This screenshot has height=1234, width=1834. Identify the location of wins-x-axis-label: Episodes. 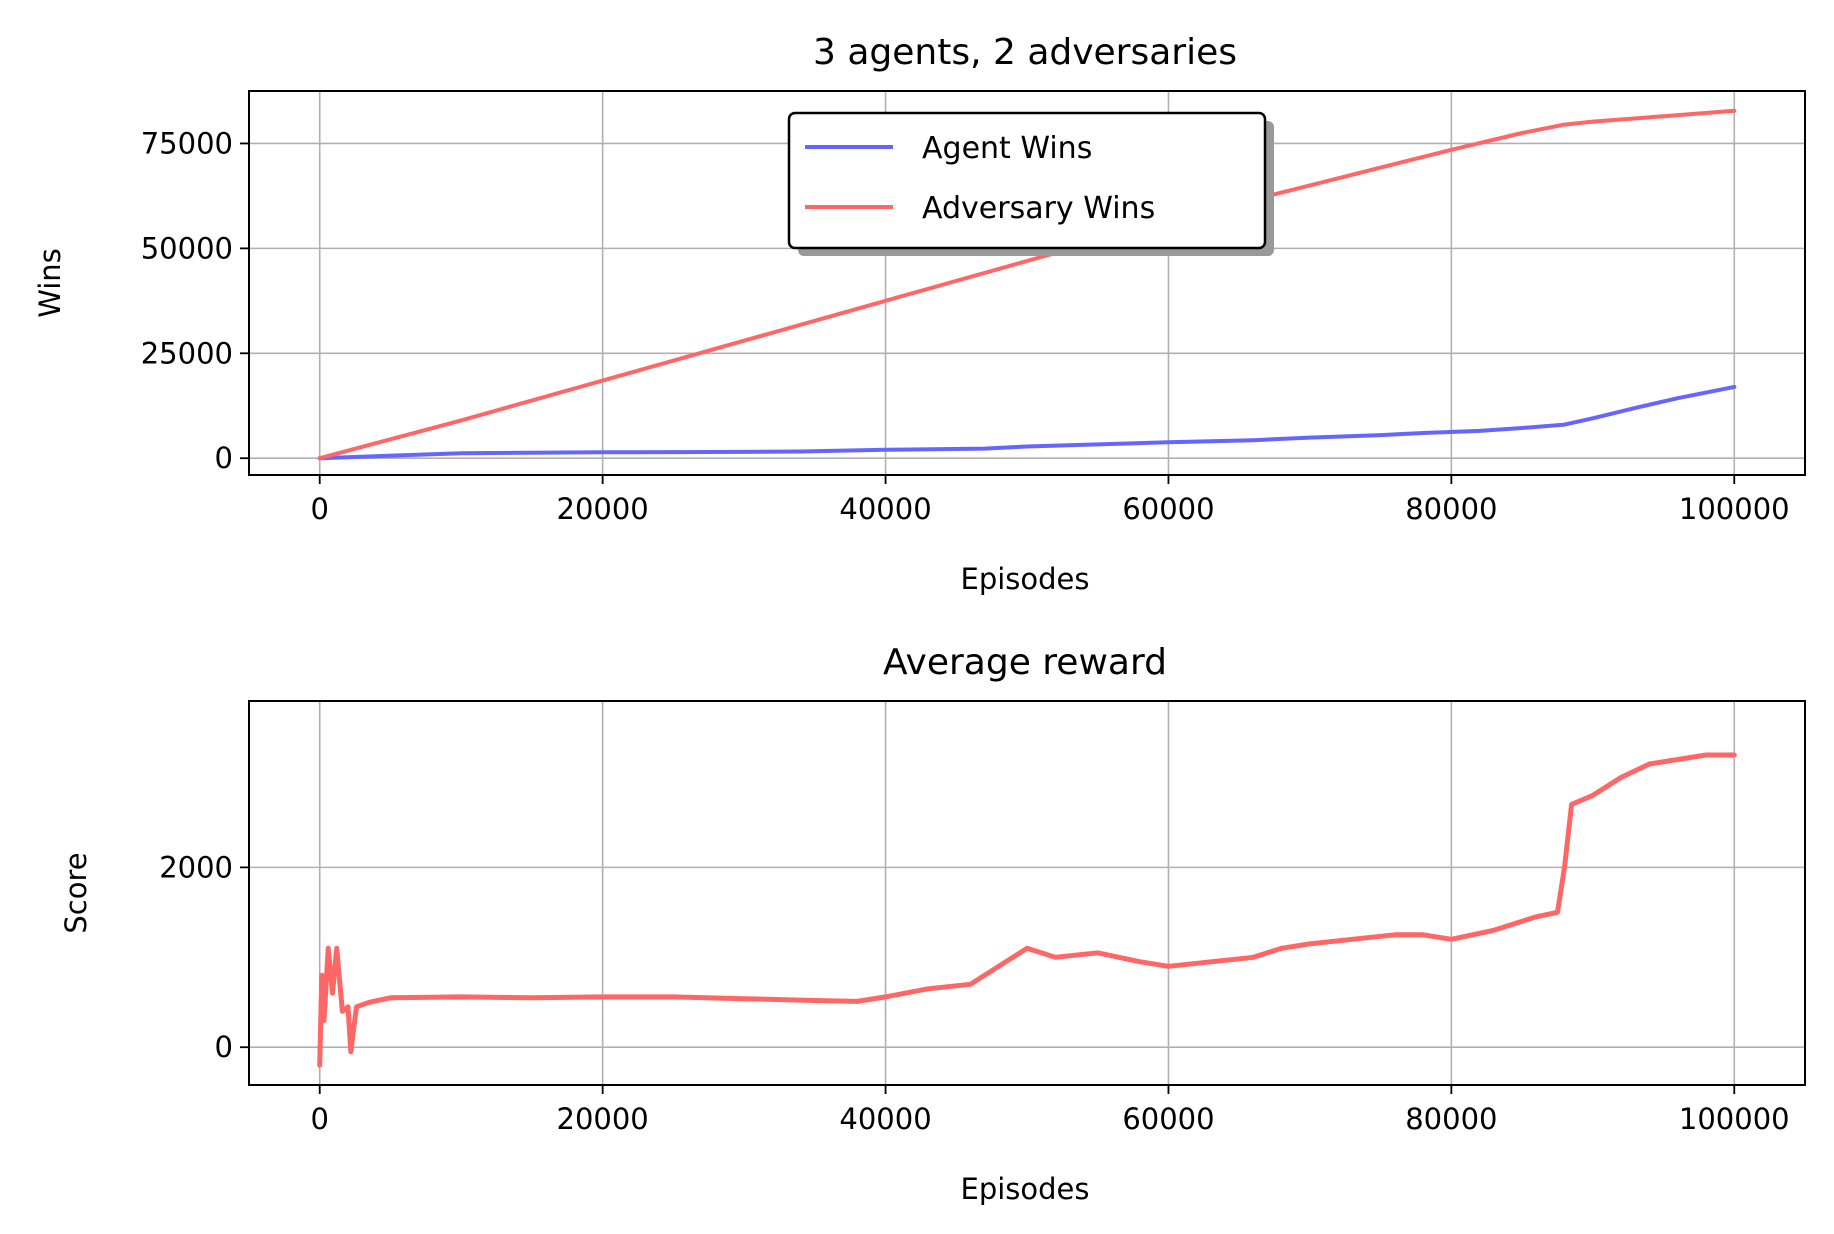
(1025, 579).